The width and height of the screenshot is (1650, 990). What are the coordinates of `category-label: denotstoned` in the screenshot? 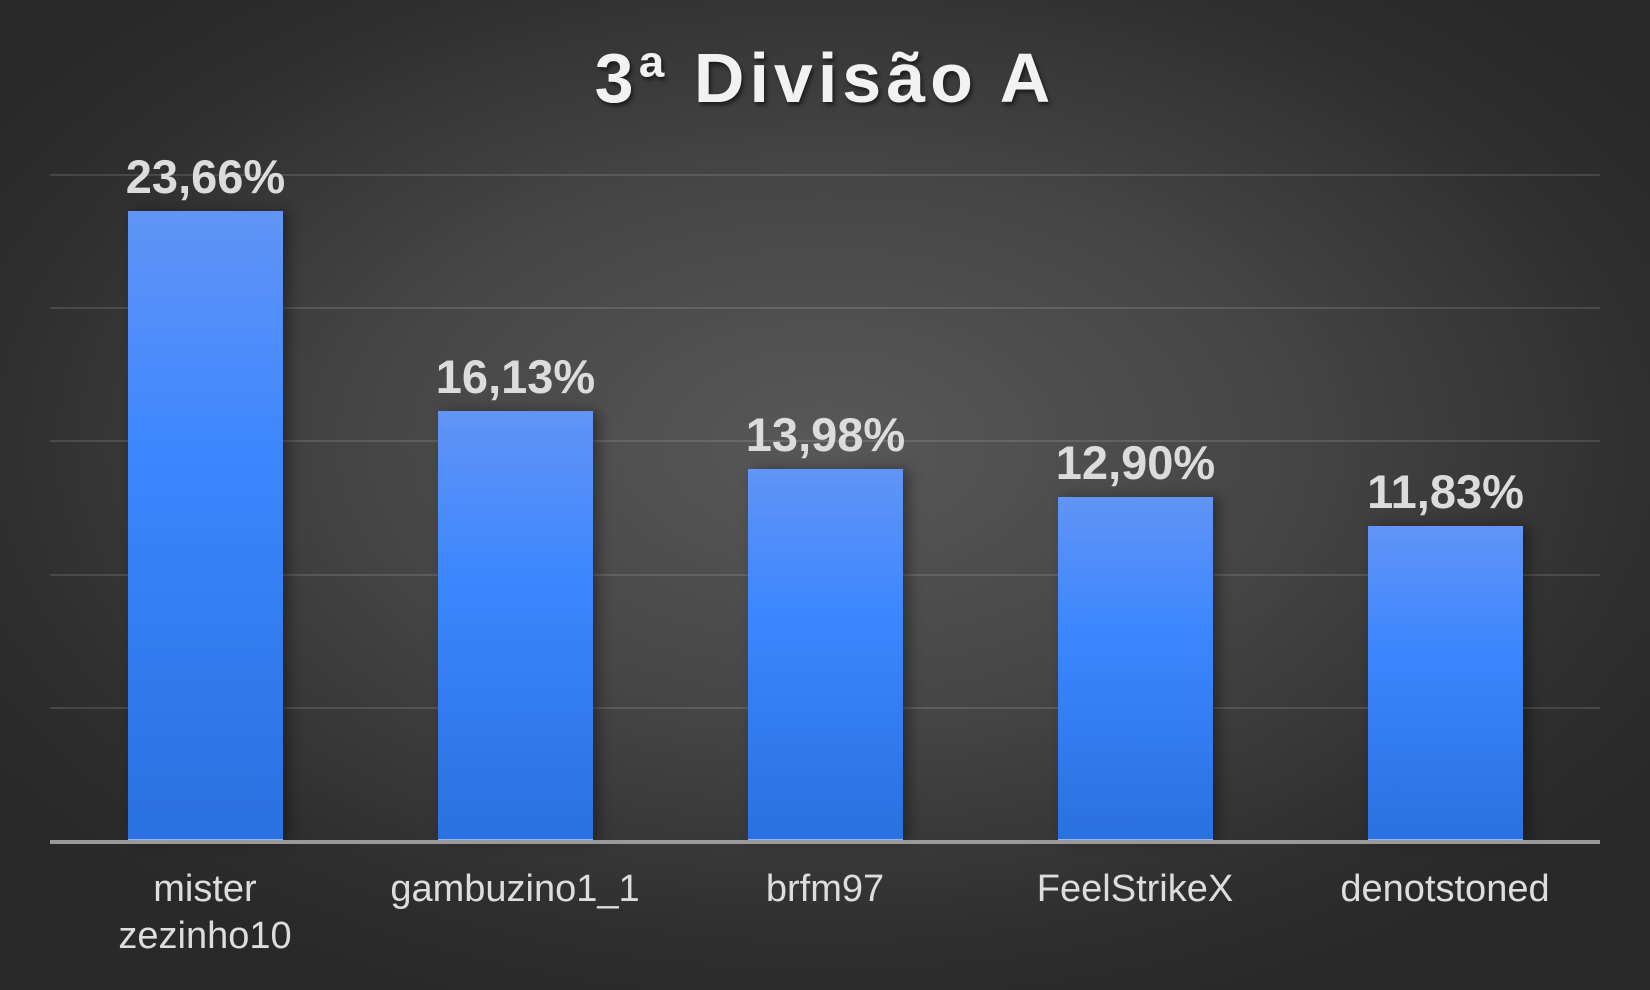 It's located at (1445, 889).